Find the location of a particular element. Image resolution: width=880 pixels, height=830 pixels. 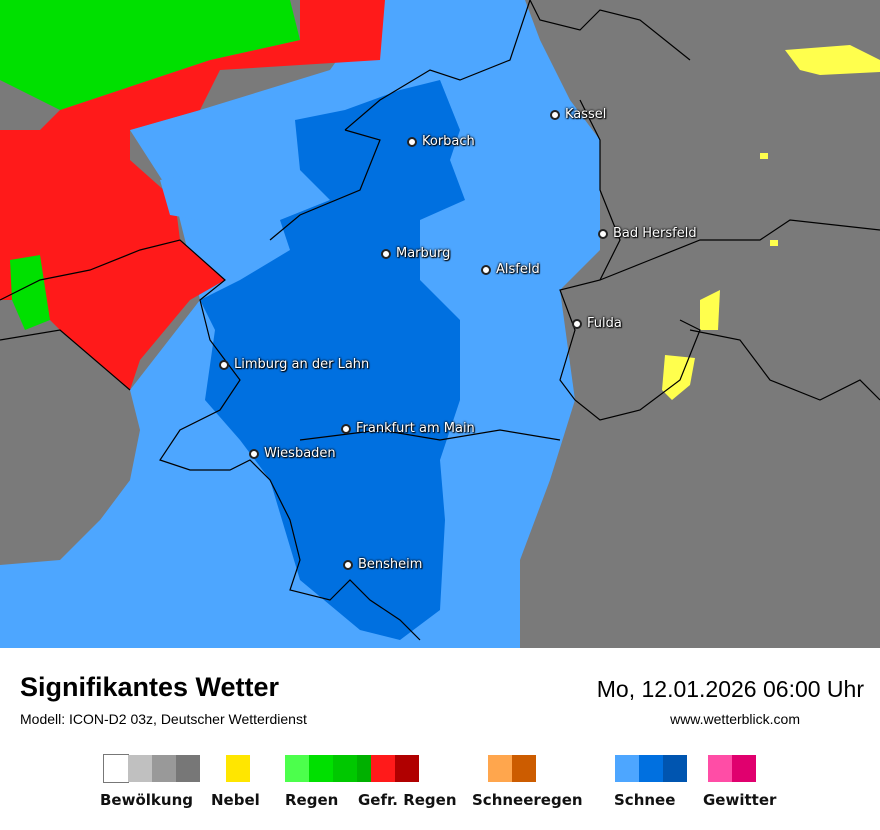

legend-label: Gewitter is located at coordinates (740, 800).